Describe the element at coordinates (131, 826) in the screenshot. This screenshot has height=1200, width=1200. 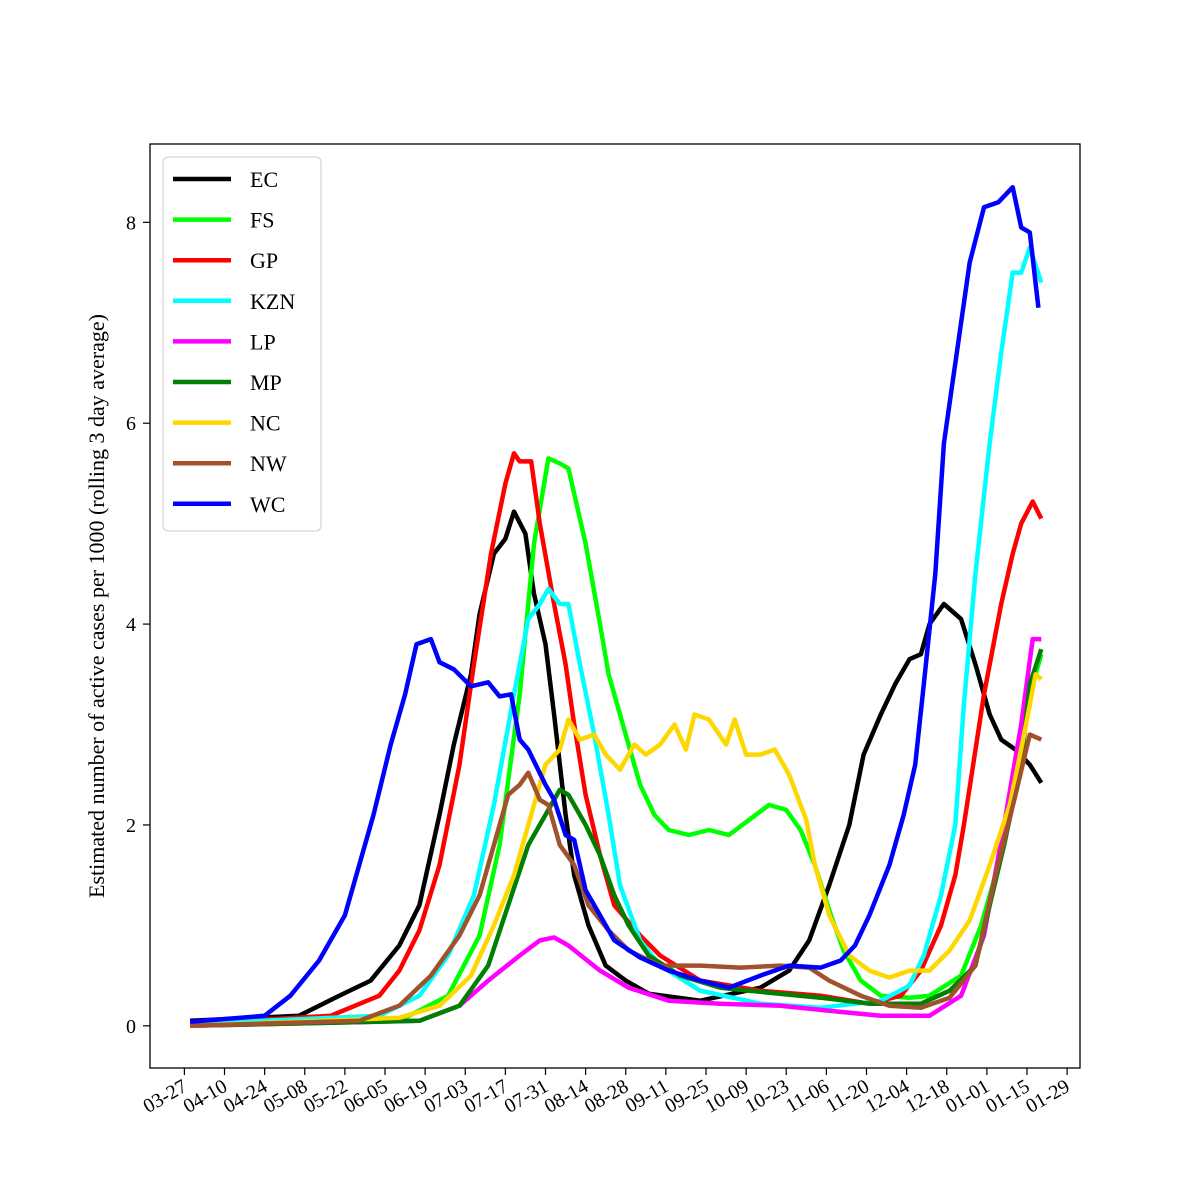
I see `y-tick-label: 2` at that location.